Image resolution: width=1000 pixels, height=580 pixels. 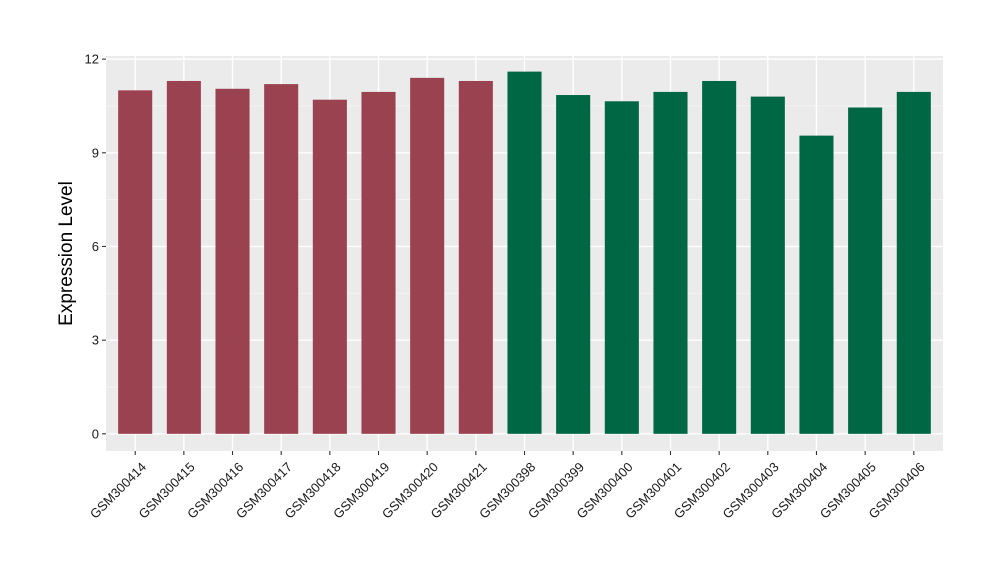 I want to click on bar-gsm300404, so click(x=816, y=284).